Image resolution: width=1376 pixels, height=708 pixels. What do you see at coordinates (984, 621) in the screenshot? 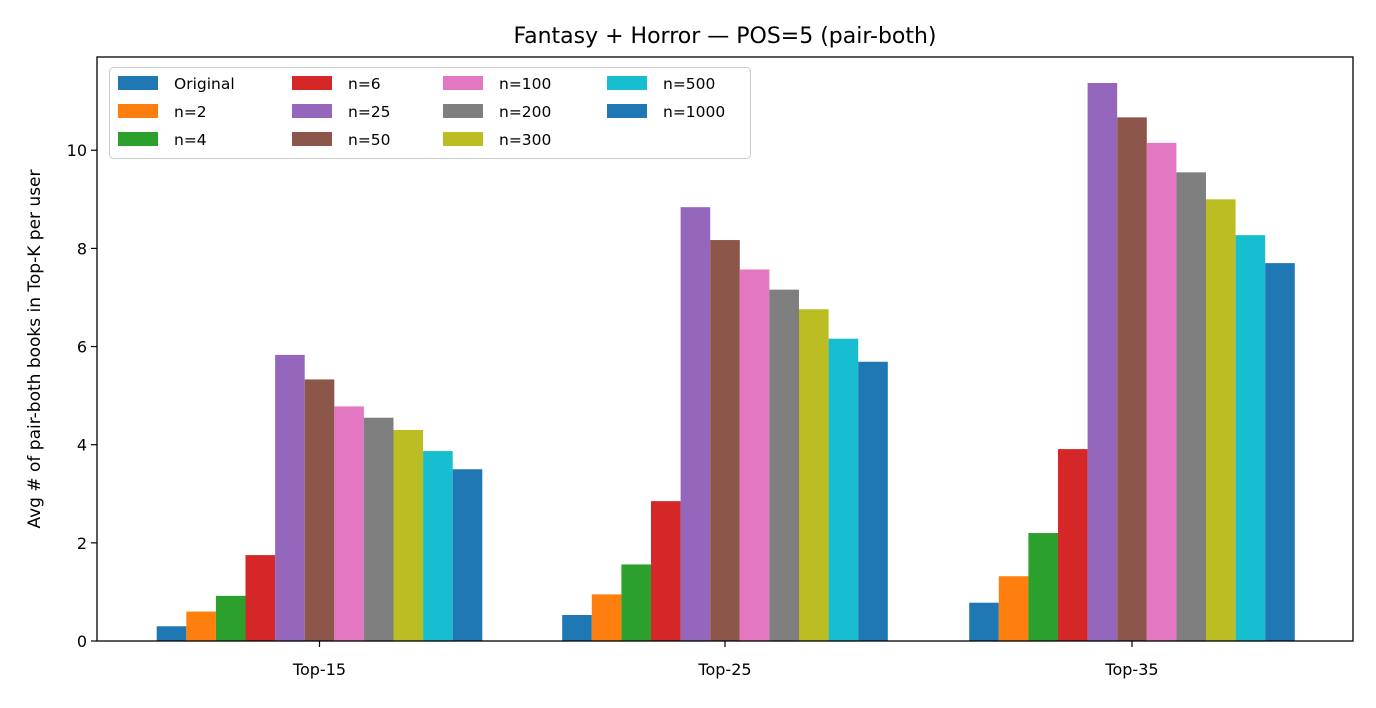
I see `bar-Top-35-Original` at bounding box center [984, 621].